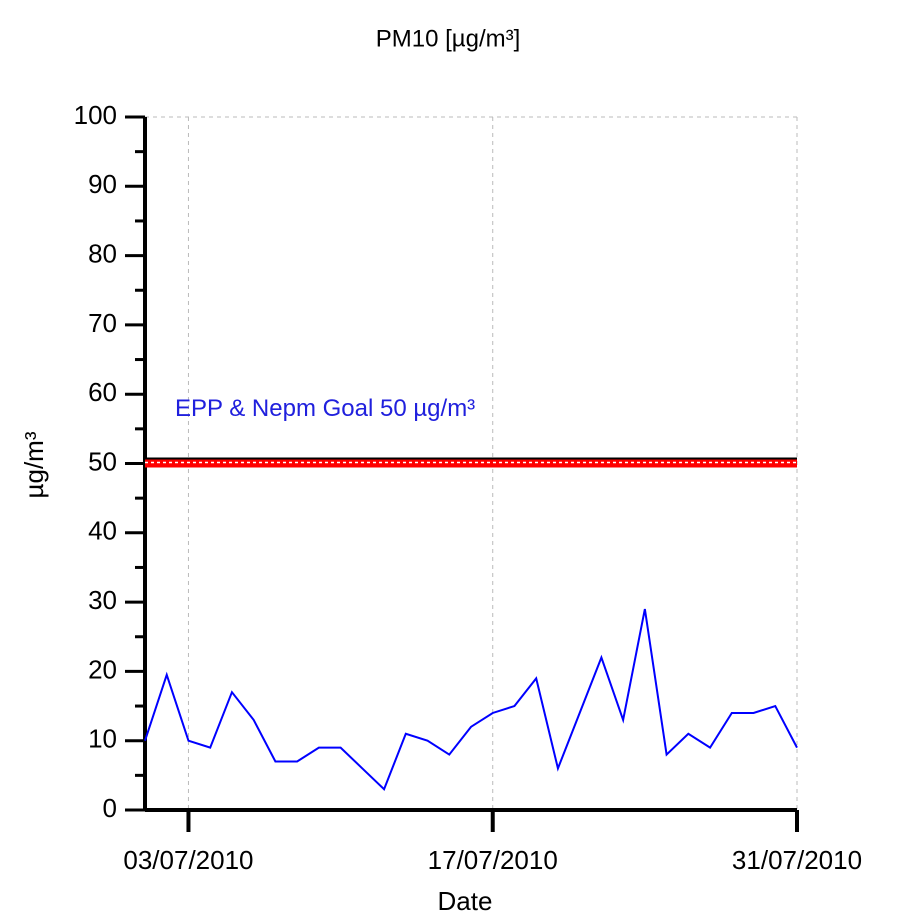 This screenshot has height=921, width=897. Describe the element at coordinates (493, 860) in the screenshot. I see `x-tick-label: 17/07/2010` at that location.